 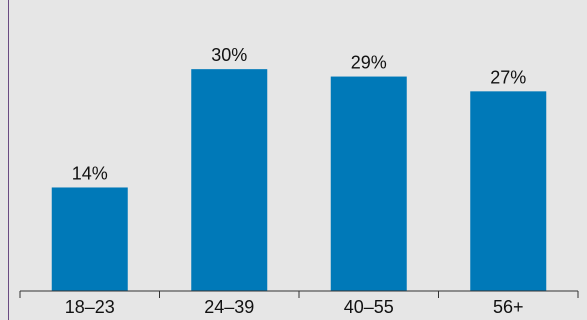 I want to click on value-label-3: 27%, so click(x=508, y=77).